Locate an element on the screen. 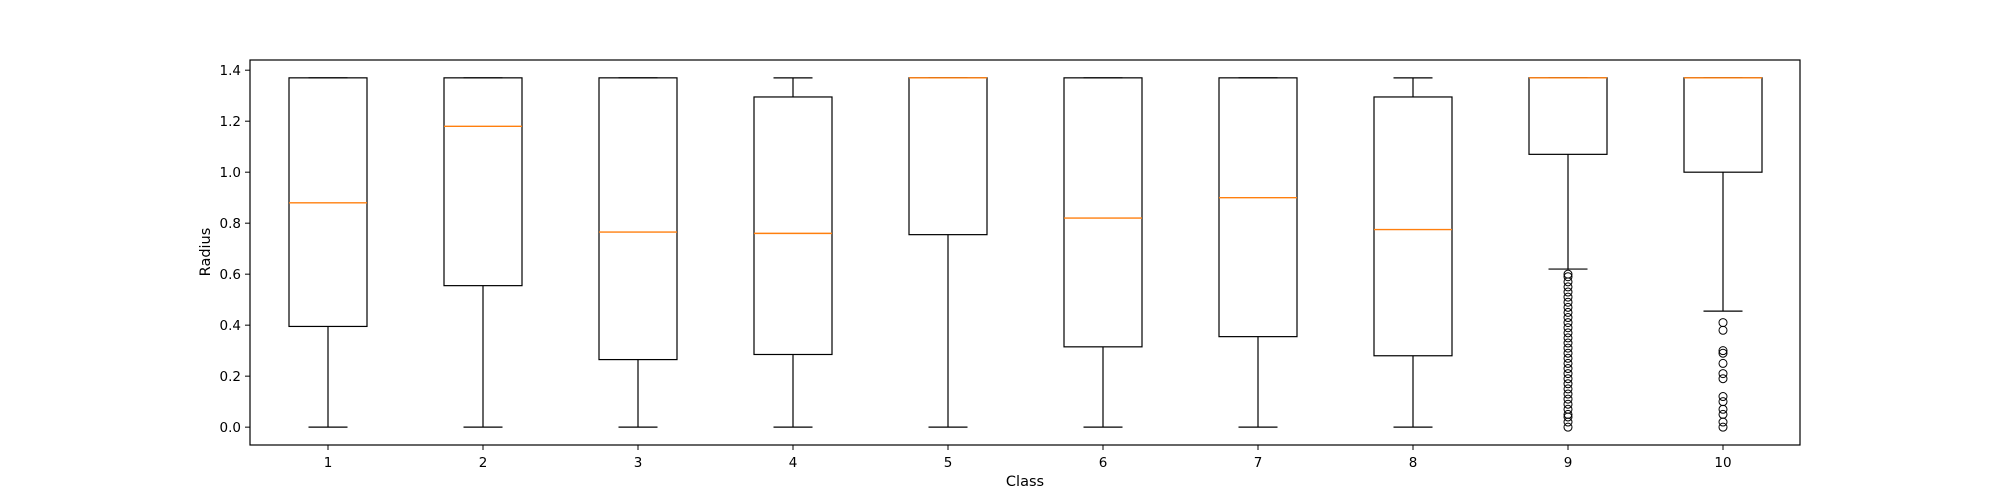  x-axis-ticks: 1 2 3 4 5 6 7 8 9 10 is located at coordinates (1028, 458).